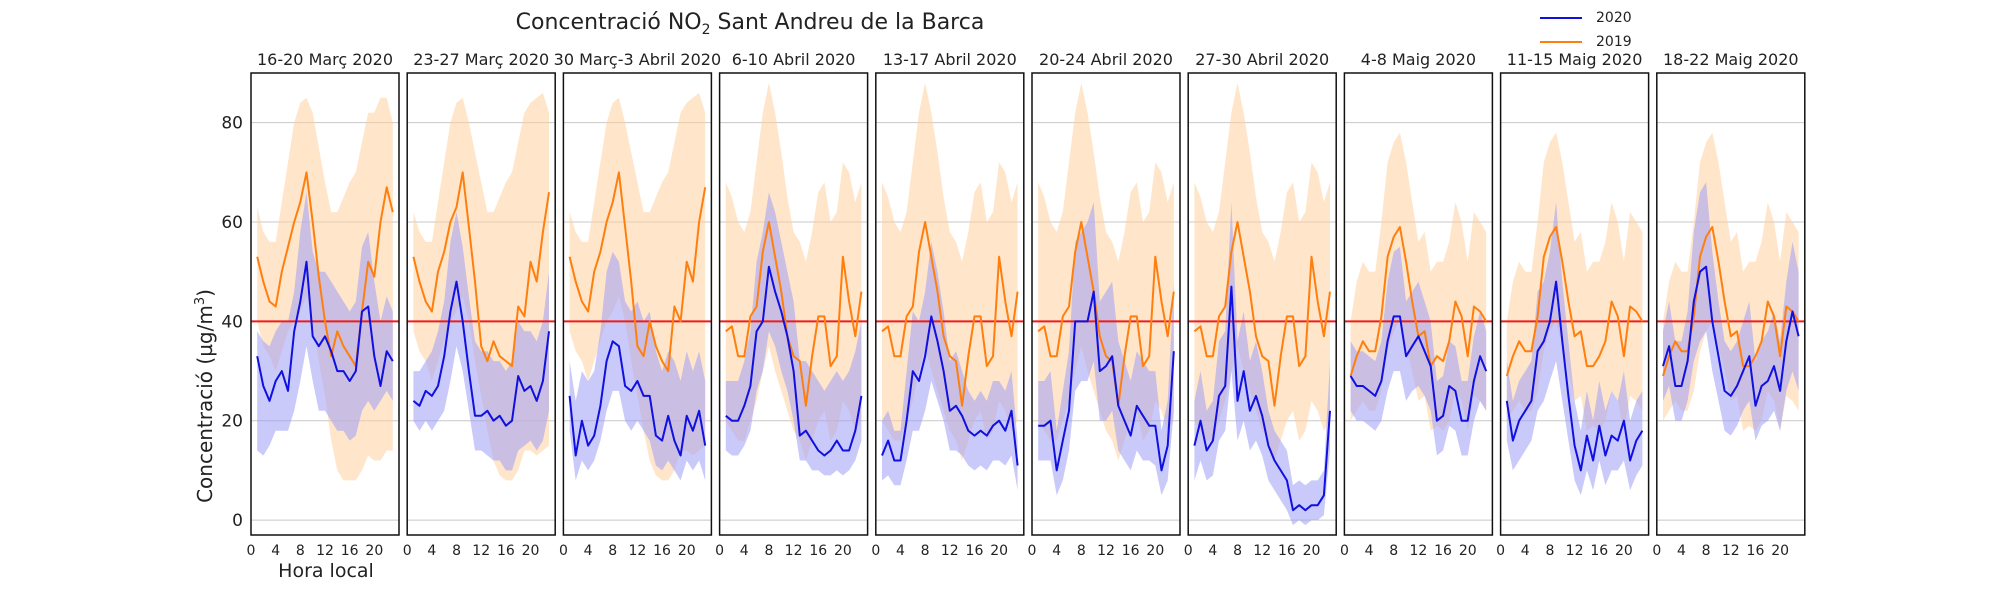 The width and height of the screenshot is (2000, 600). Describe the element at coordinates (1614, 42) in the screenshot. I see `legend-label-2019: 2019` at that location.